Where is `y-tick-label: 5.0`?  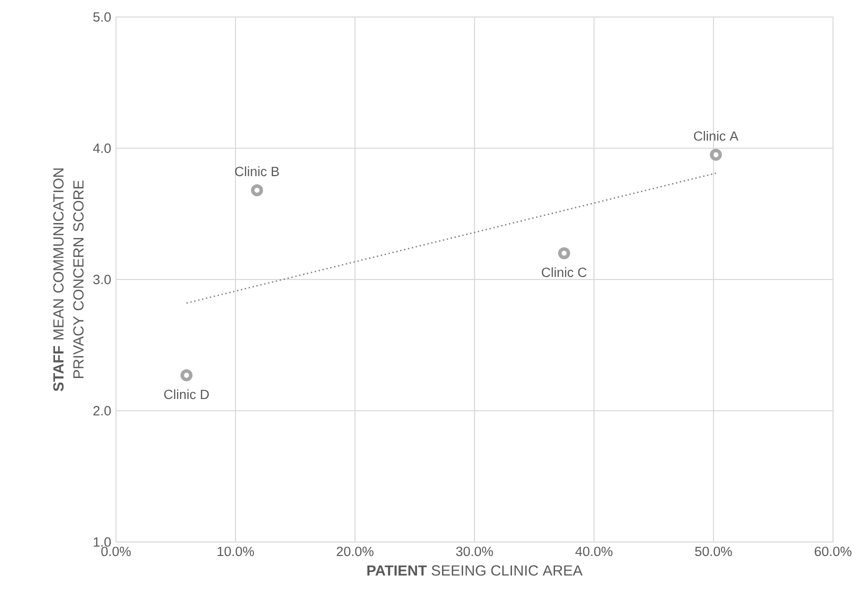 y-tick-label: 5.0 is located at coordinates (102, 17).